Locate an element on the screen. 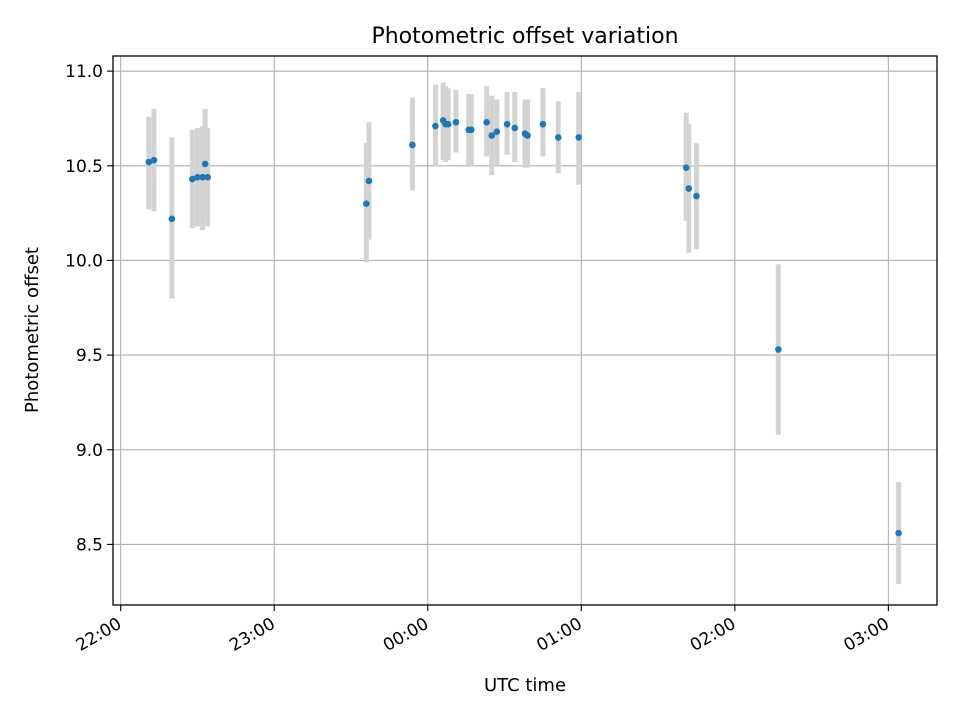 This screenshot has height=720, width=960. x-tick-label: 22:00 is located at coordinates (99, 635).